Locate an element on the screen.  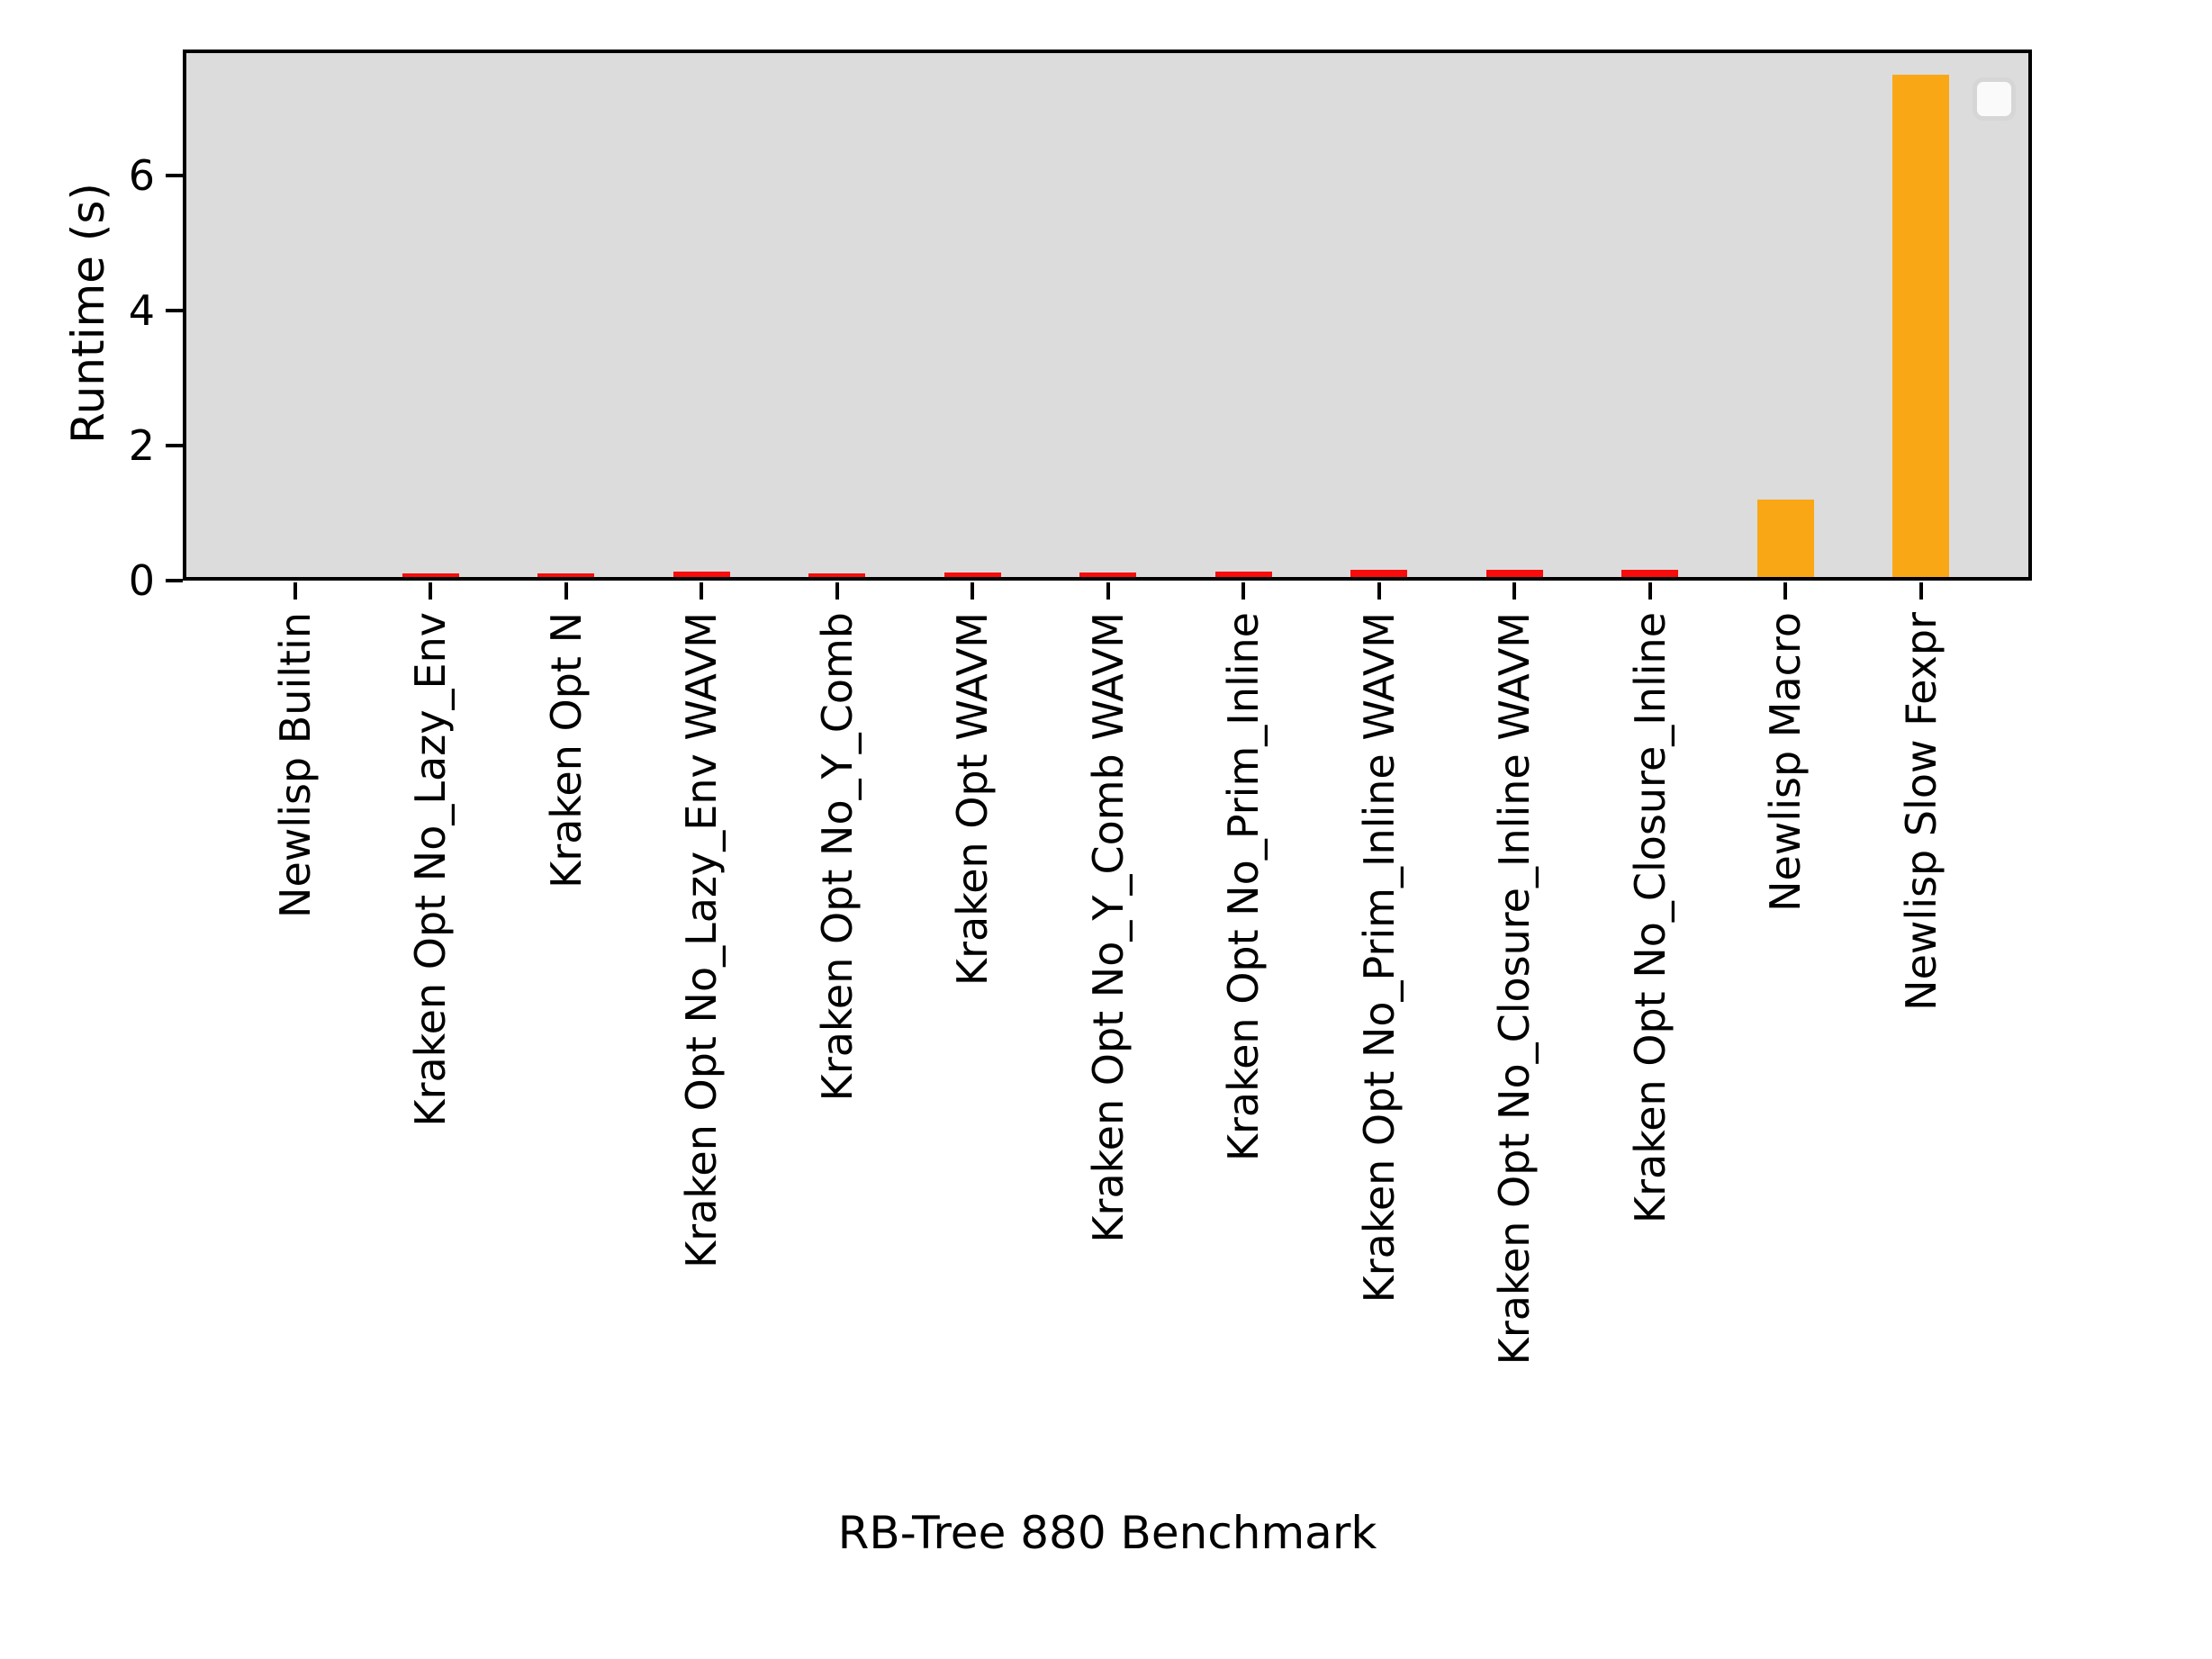
legend-box is located at coordinates (1994, 99).